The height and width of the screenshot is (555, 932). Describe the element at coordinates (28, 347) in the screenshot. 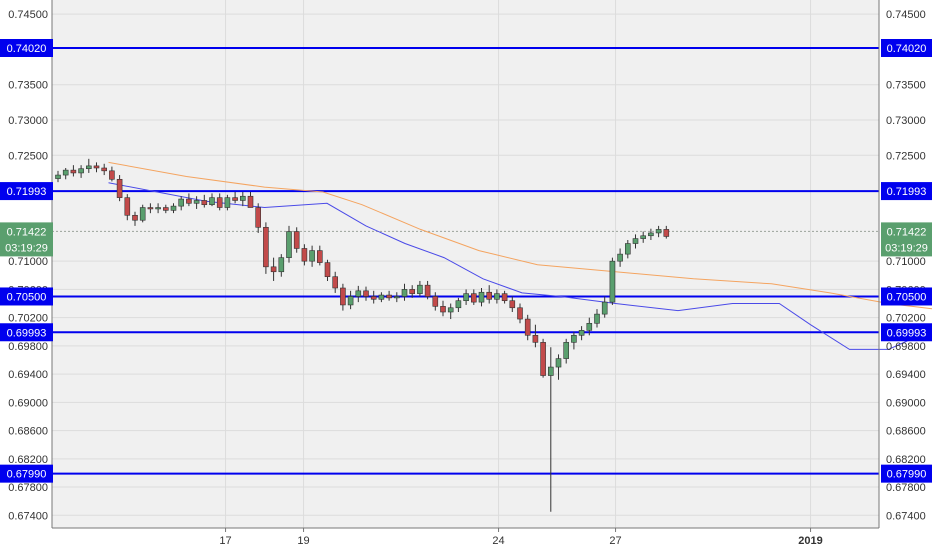

I see `y-tick-label-left: 0.69800` at that location.